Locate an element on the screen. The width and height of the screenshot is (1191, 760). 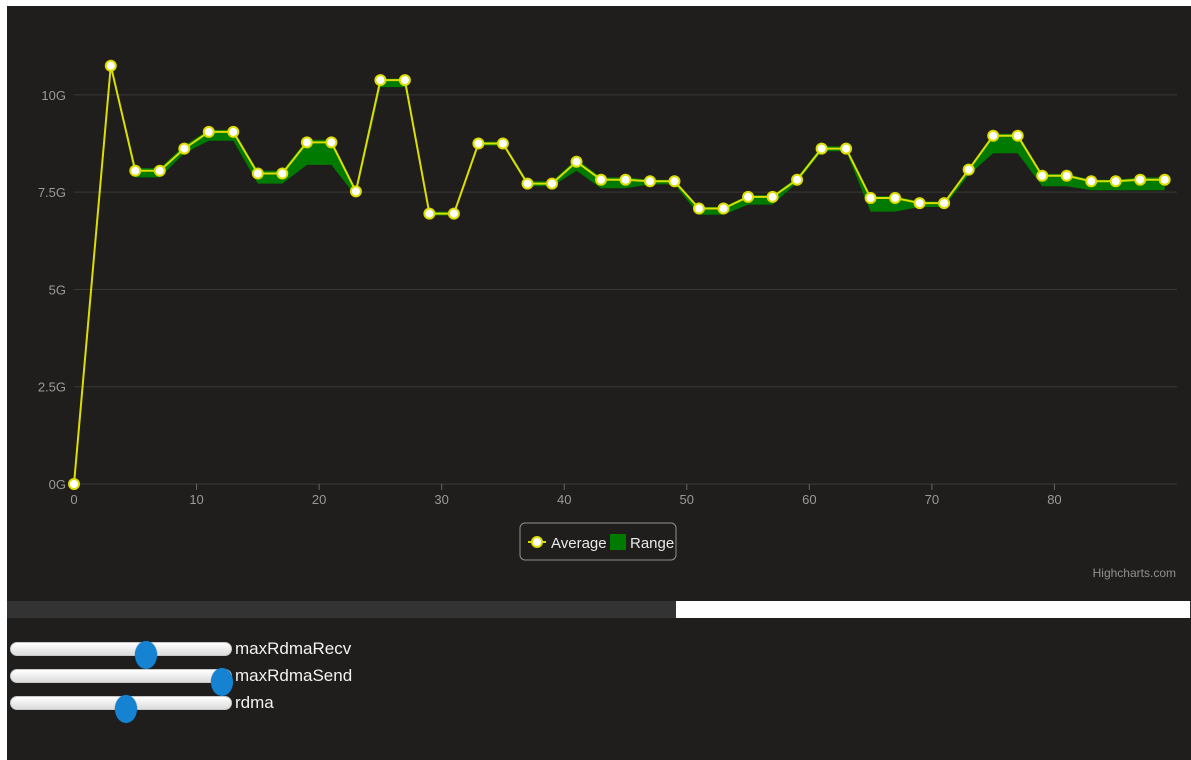
y-tick-label: 10G is located at coordinates (53, 95).